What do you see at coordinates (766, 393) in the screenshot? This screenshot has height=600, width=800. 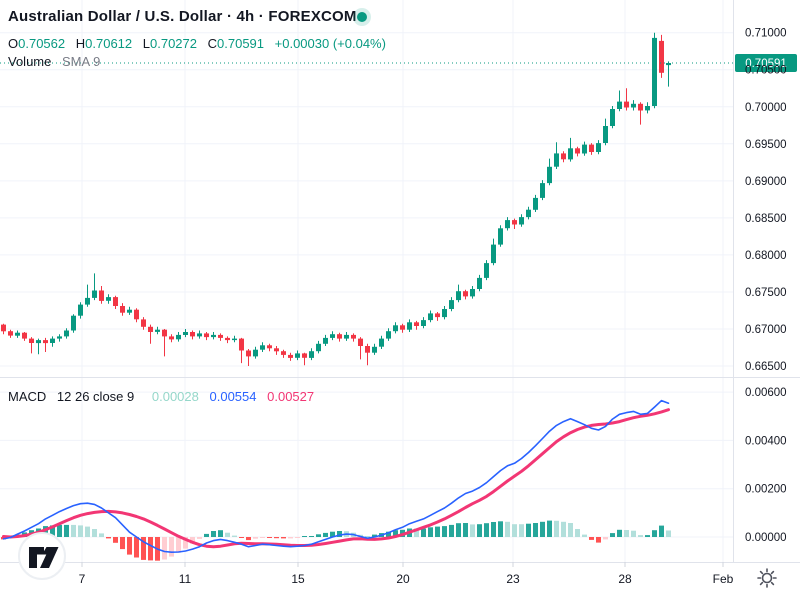 I see `svg-text: 0.00600` at bounding box center [766, 393].